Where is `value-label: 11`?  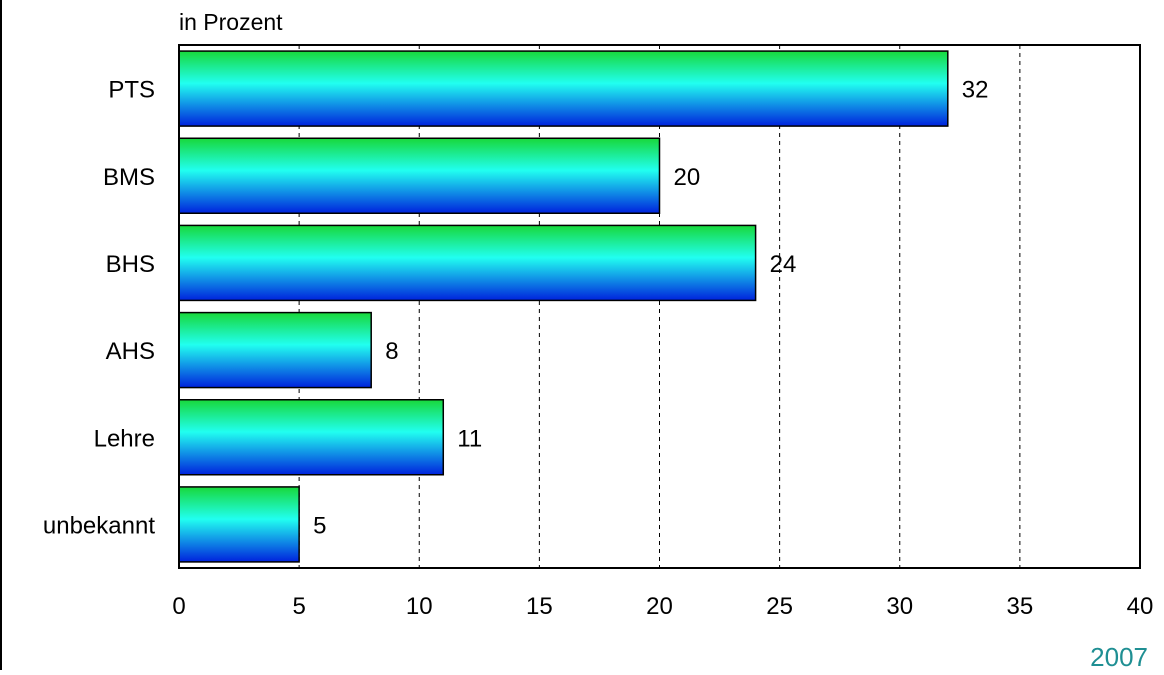 value-label: 11 is located at coordinates (469, 438).